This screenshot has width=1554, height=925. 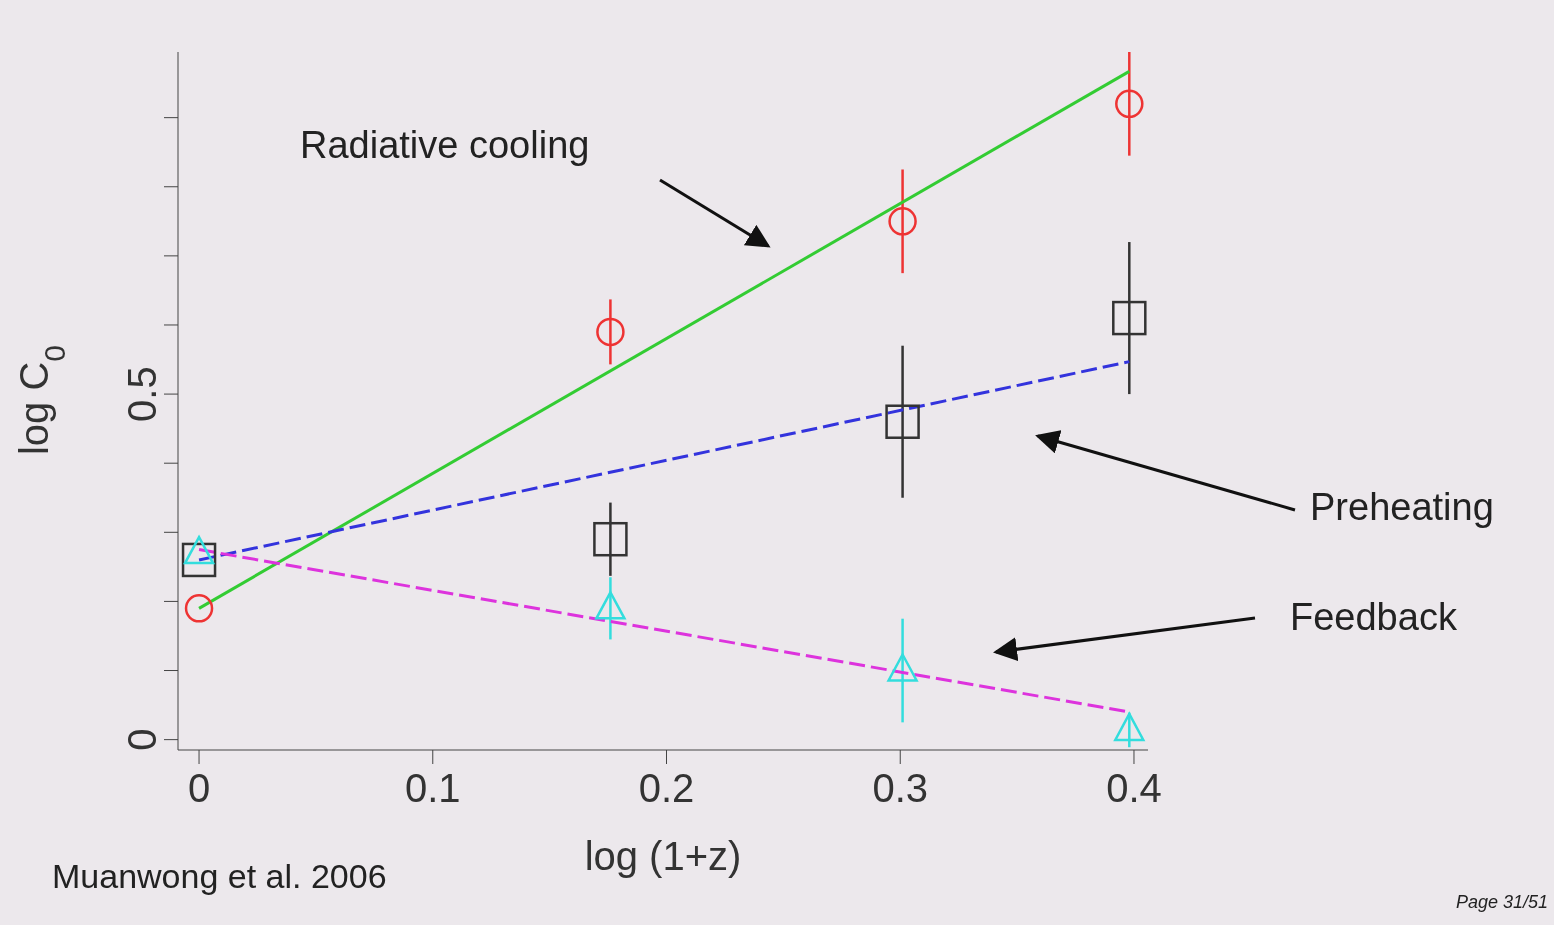 What do you see at coordinates (142, 394) in the screenshot?
I see `y-tick-label: 0.5` at bounding box center [142, 394].